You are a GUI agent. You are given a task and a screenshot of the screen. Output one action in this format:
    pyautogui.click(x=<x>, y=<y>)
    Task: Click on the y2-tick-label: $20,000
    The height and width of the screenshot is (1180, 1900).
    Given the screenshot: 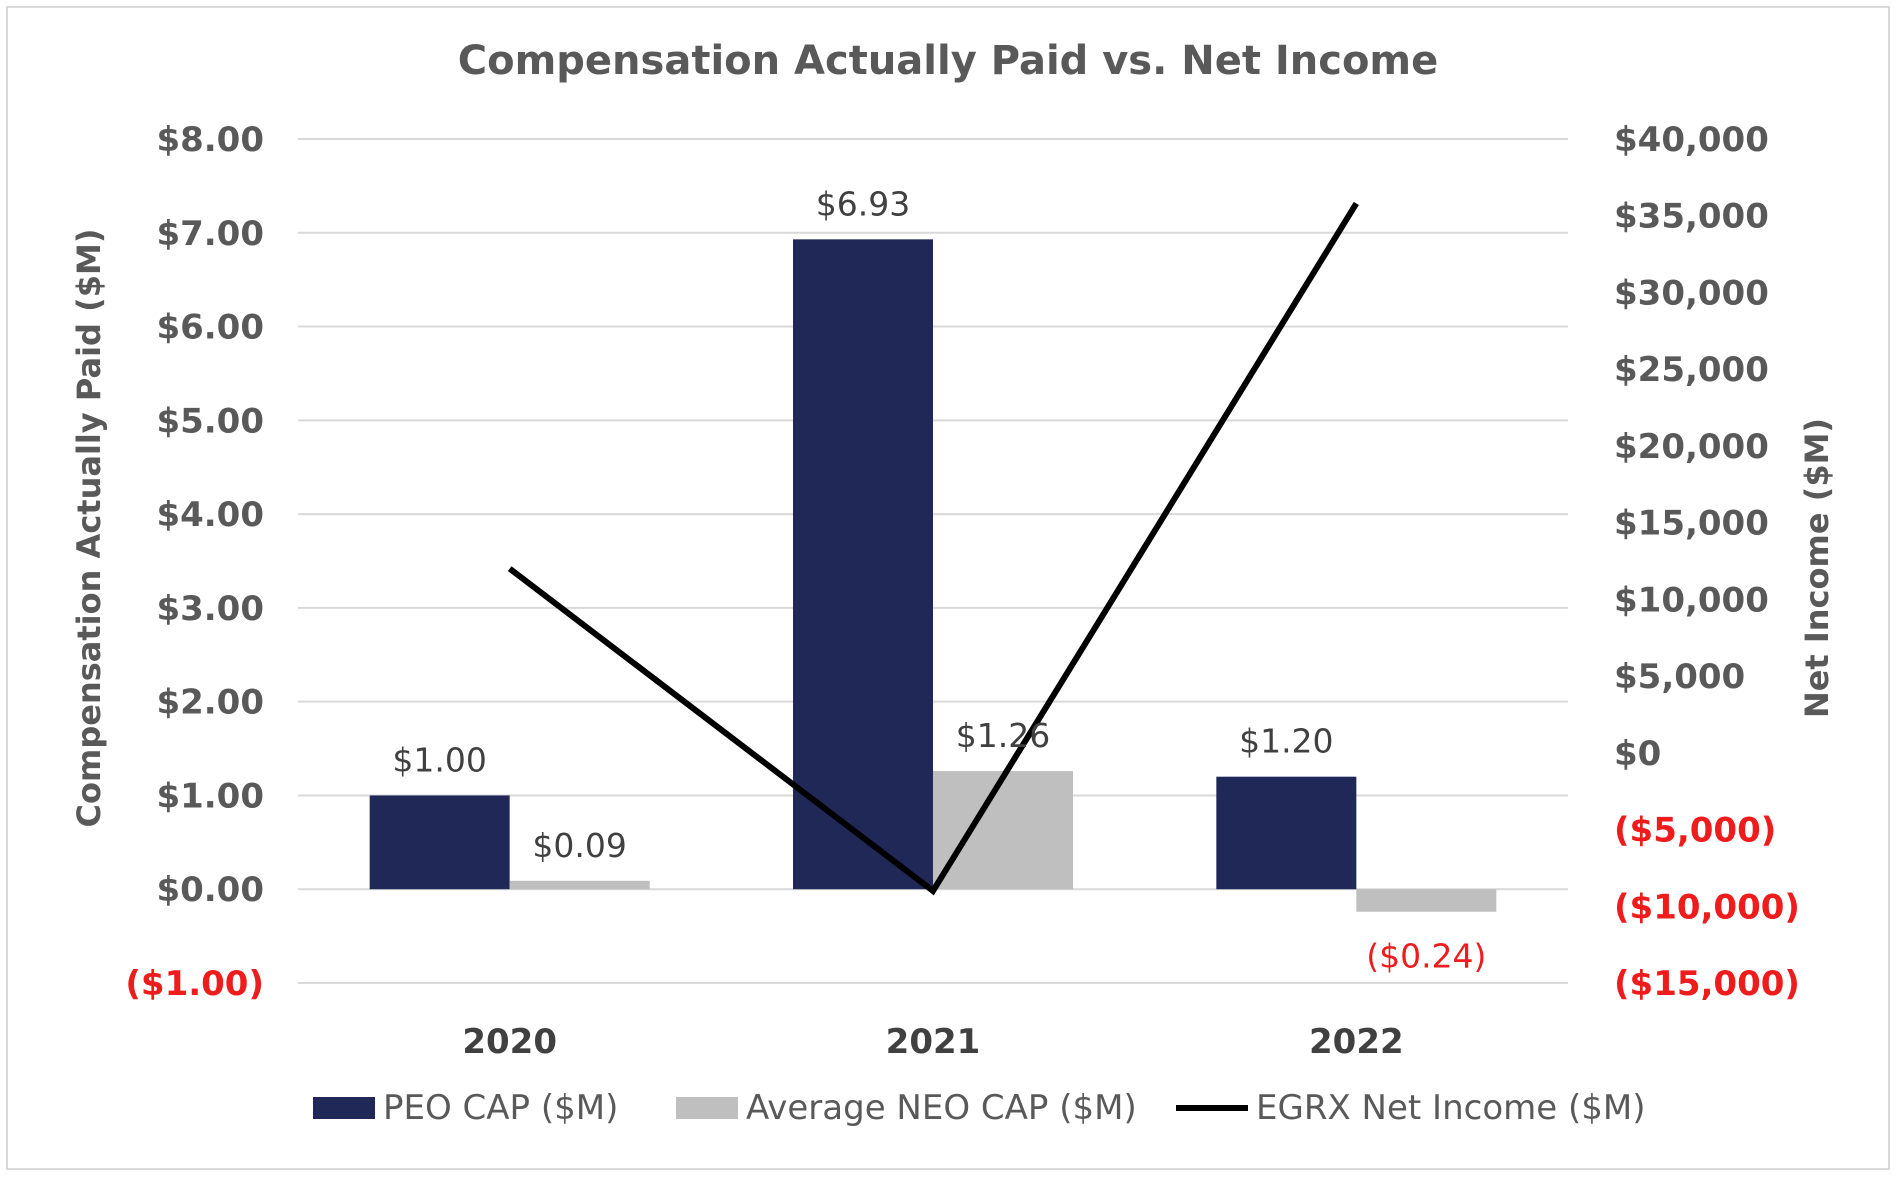 What is the action you would take?
    pyautogui.click(x=1691, y=447)
    